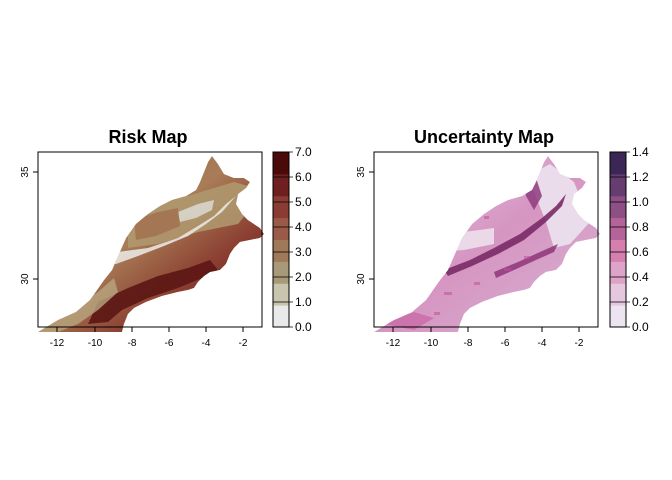 The height and width of the screenshot is (480, 672). What do you see at coordinates (365, 225) in the screenshot?
I see `uncertainty-map-y-axis: 30 35` at bounding box center [365, 225].